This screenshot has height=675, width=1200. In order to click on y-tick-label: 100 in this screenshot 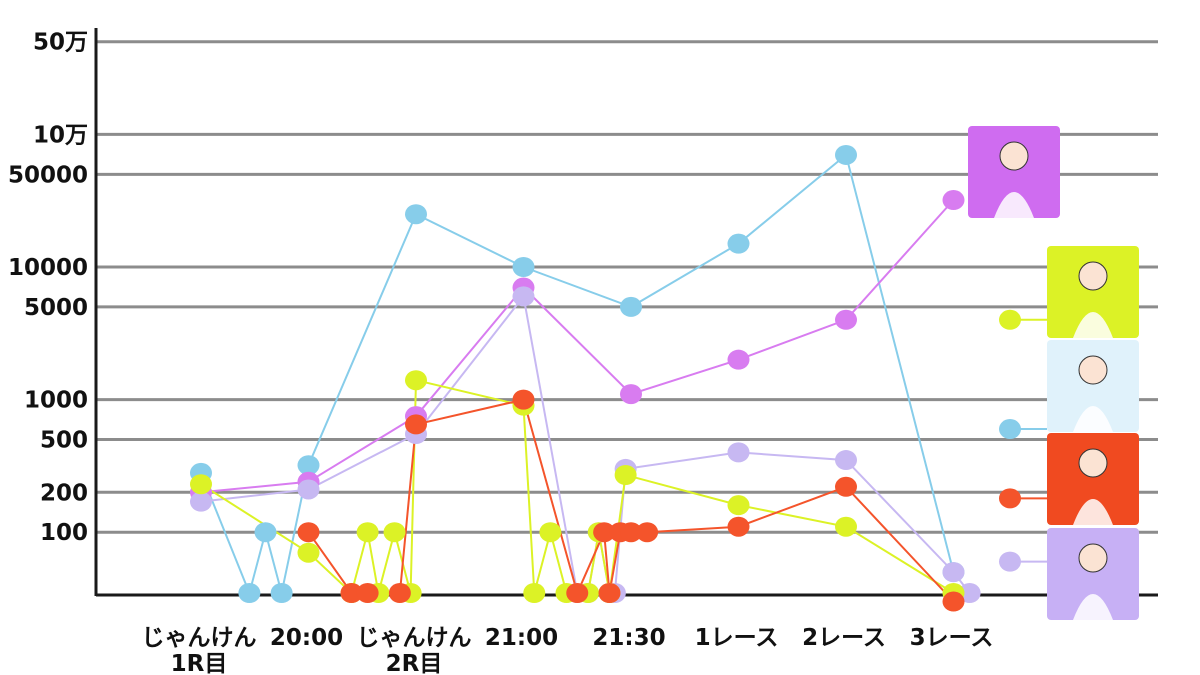, I will do `click(64, 533)`.